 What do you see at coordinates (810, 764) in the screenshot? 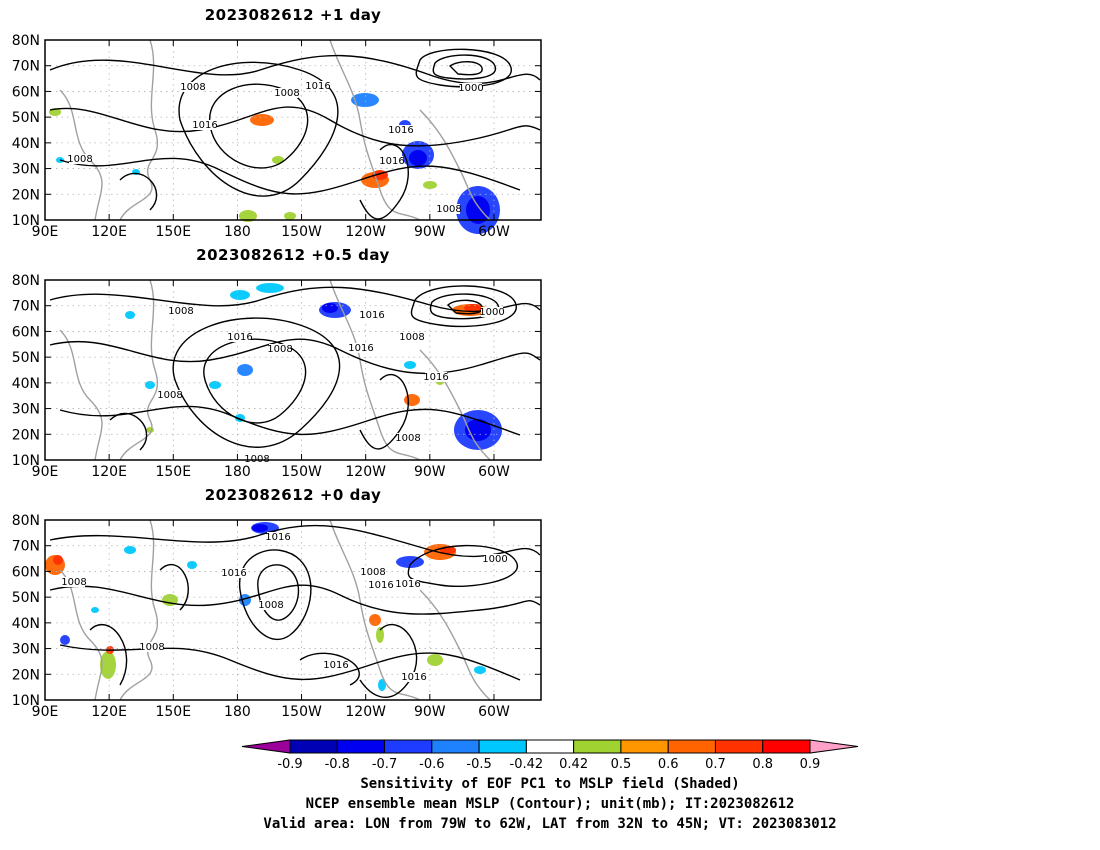
I see `colorbar-tick-label: 0.9` at bounding box center [810, 764].